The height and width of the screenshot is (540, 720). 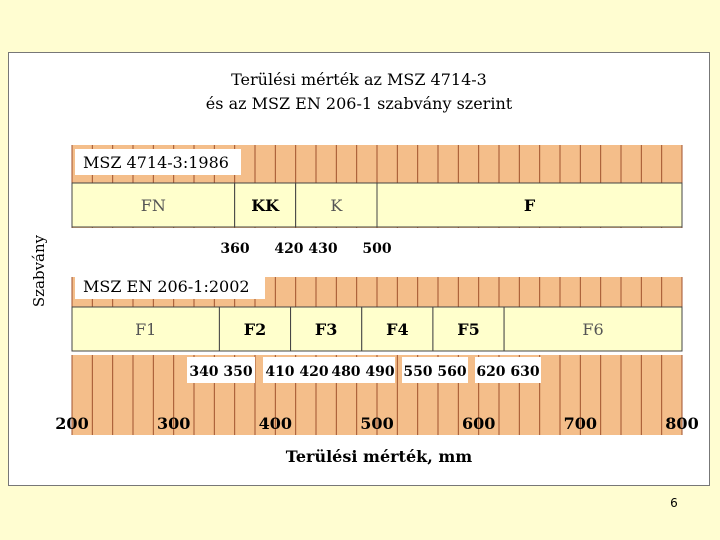 I want to click on standard-name: MSZ 4714-3:1986, so click(x=156, y=162).